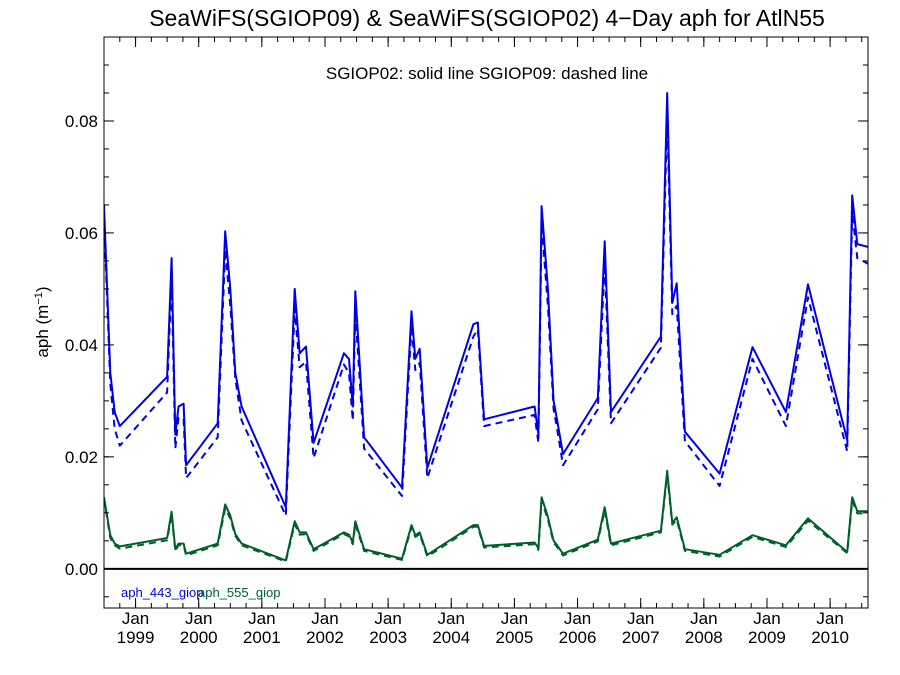 This screenshot has width=900, height=675. Describe the element at coordinates (767, 637) in the screenshot. I see `x-tick-year: 2009` at that location.